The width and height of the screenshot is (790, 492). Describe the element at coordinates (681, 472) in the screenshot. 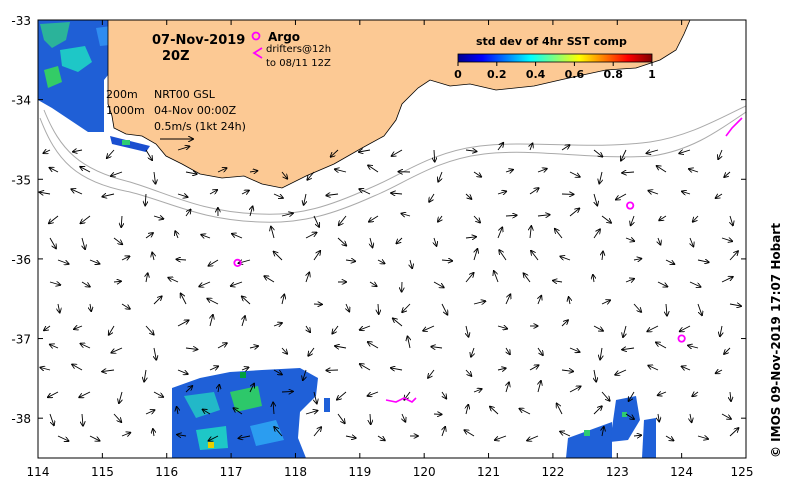

I see `x-tick-label: 124` at that location.